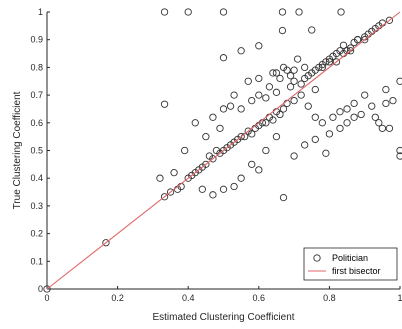 Image resolution: width=402 pixels, height=329 pixels. Describe the element at coordinates (40, 289) in the screenshot. I see `y-tick-label: 0` at that location.